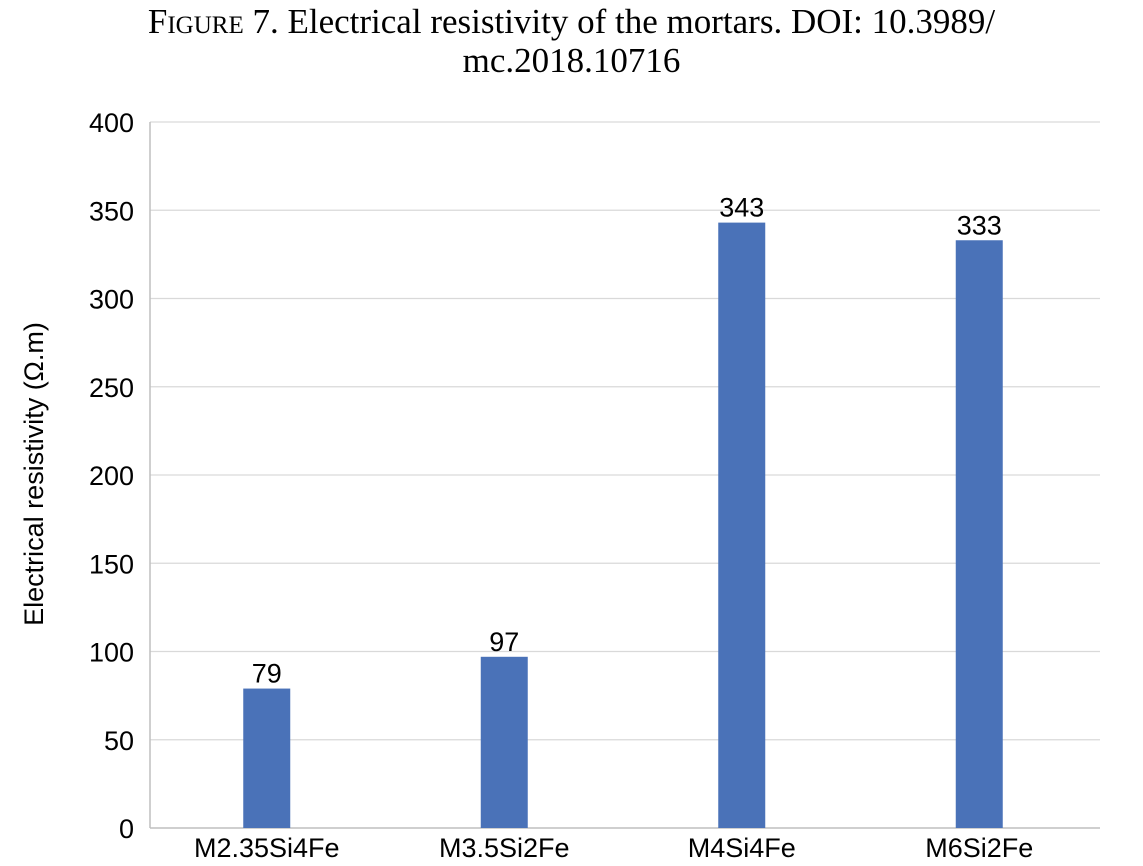  What do you see at coordinates (119, 741) in the screenshot?
I see `y-tick-label: 50` at bounding box center [119, 741].